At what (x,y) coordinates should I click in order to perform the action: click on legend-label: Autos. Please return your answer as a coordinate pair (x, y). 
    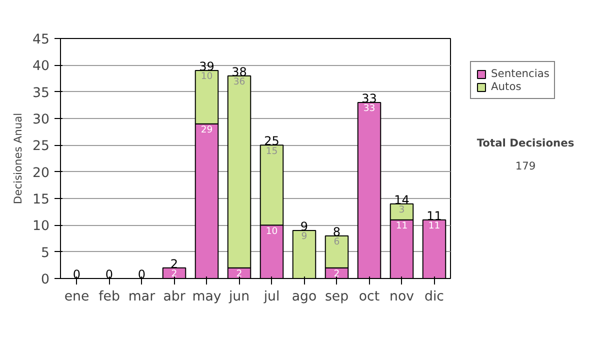
    Looking at the image, I should click on (506, 86).